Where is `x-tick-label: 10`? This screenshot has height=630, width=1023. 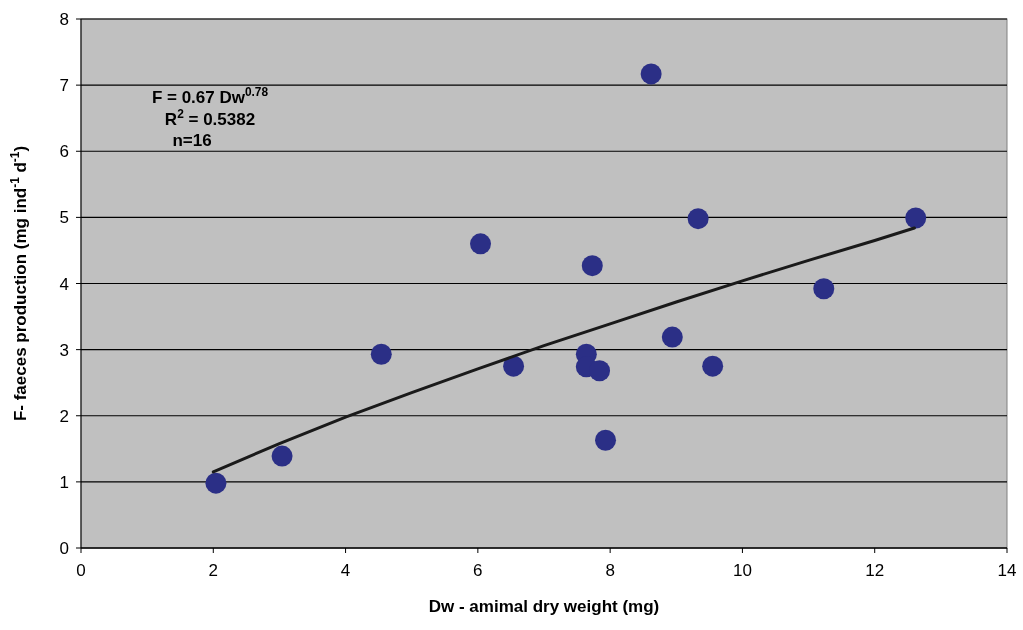
x-tick-label: 10 is located at coordinates (742, 570).